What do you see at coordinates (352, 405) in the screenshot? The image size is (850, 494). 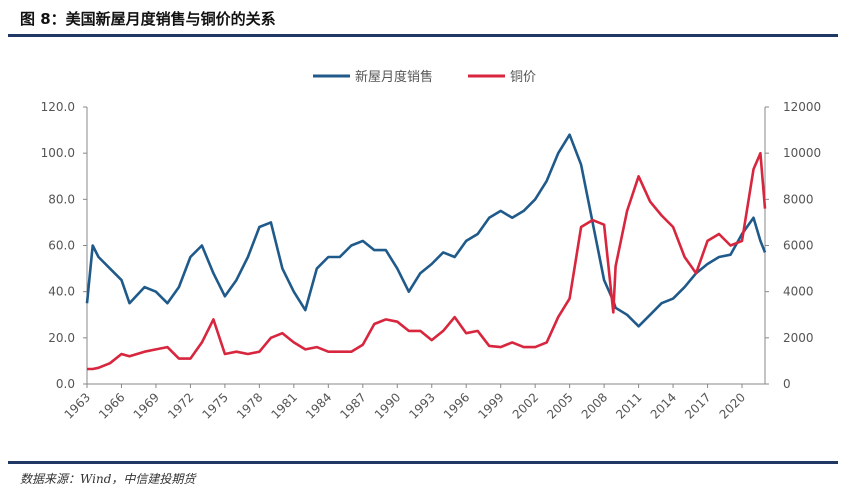 I see `x-tick-label: 1987` at bounding box center [352, 405].